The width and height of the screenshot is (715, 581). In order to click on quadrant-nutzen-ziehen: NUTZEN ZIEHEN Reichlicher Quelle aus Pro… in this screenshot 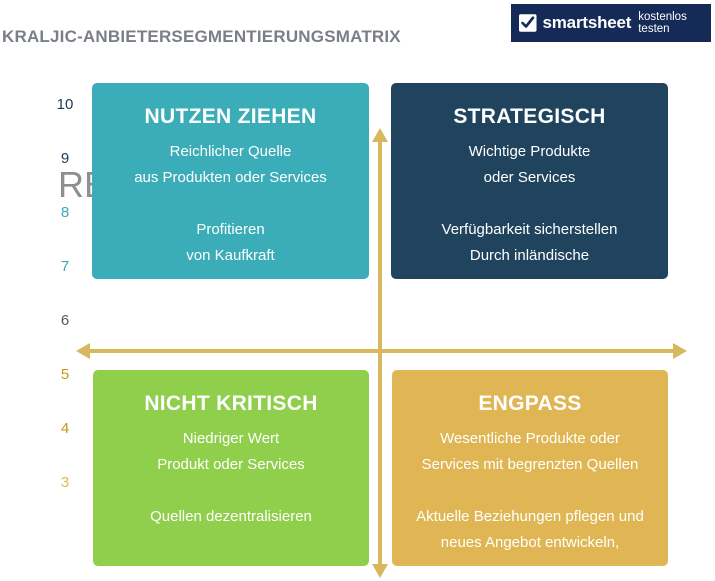, I will do `click(230, 181)`.